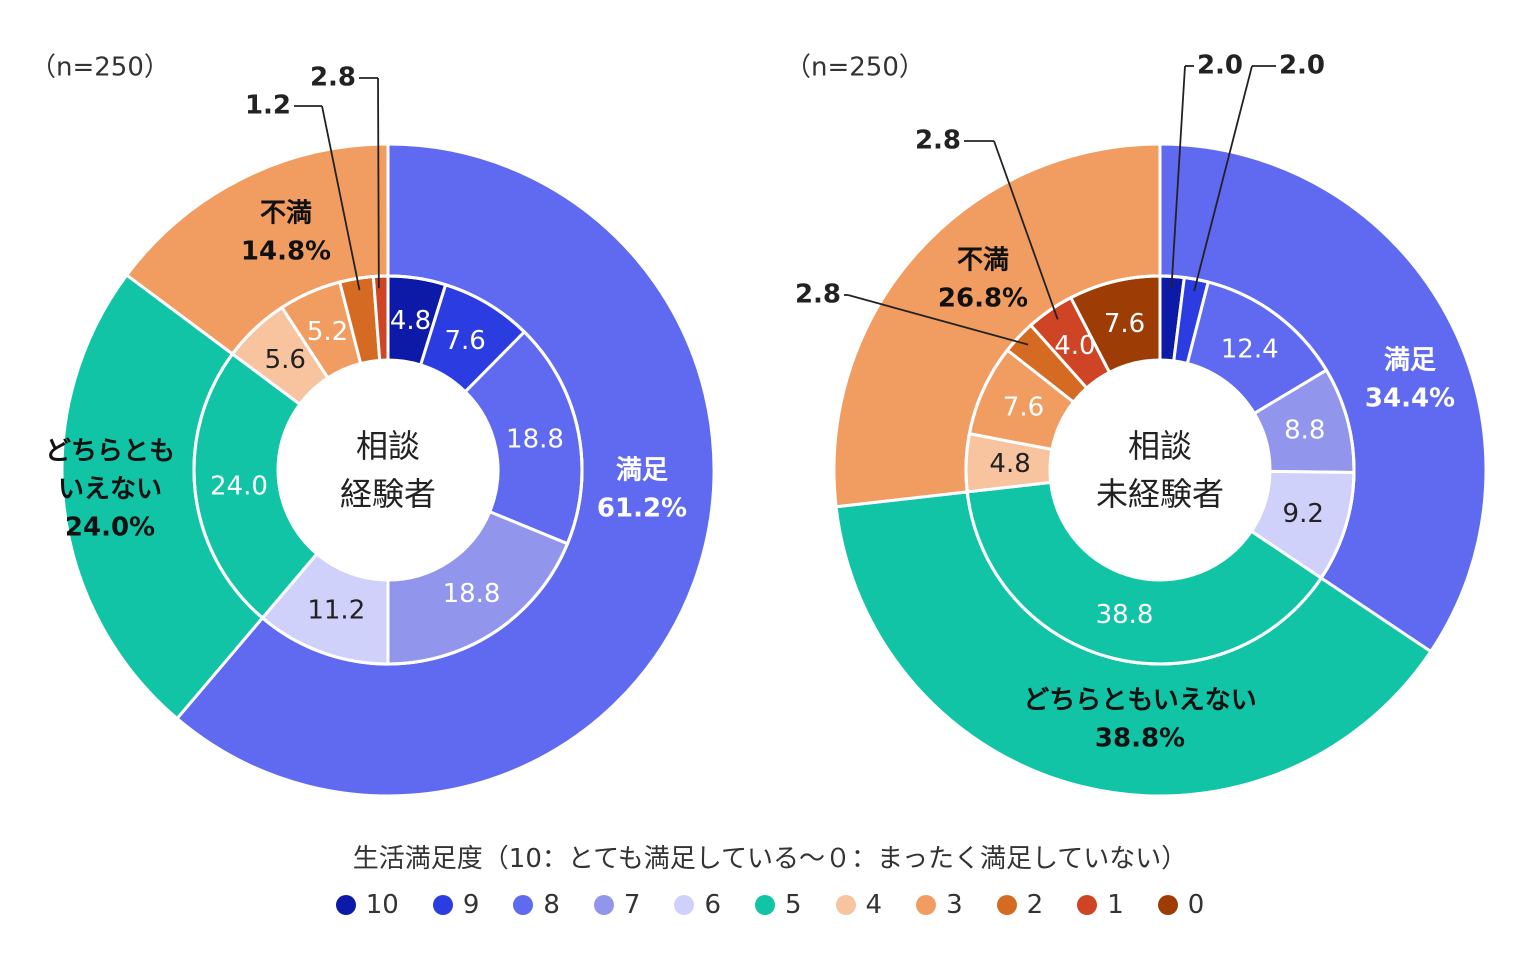 This screenshot has height=974, width=1540. What do you see at coordinates (1140, 739) in the screenshot?
I see `outer-label-2: 38.8%` at bounding box center [1140, 739].